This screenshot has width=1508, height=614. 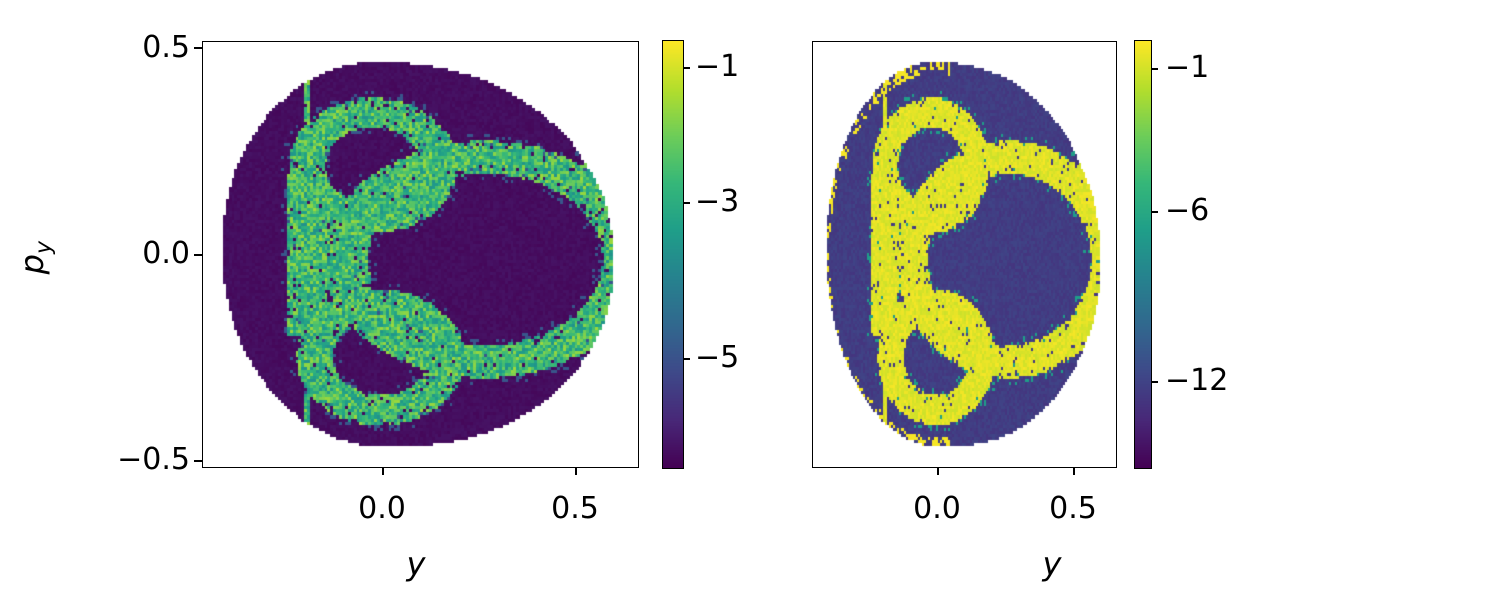 What do you see at coordinates (44, 248) in the screenshot?
I see `y-axis-label-subscript: y` at bounding box center [44, 248].